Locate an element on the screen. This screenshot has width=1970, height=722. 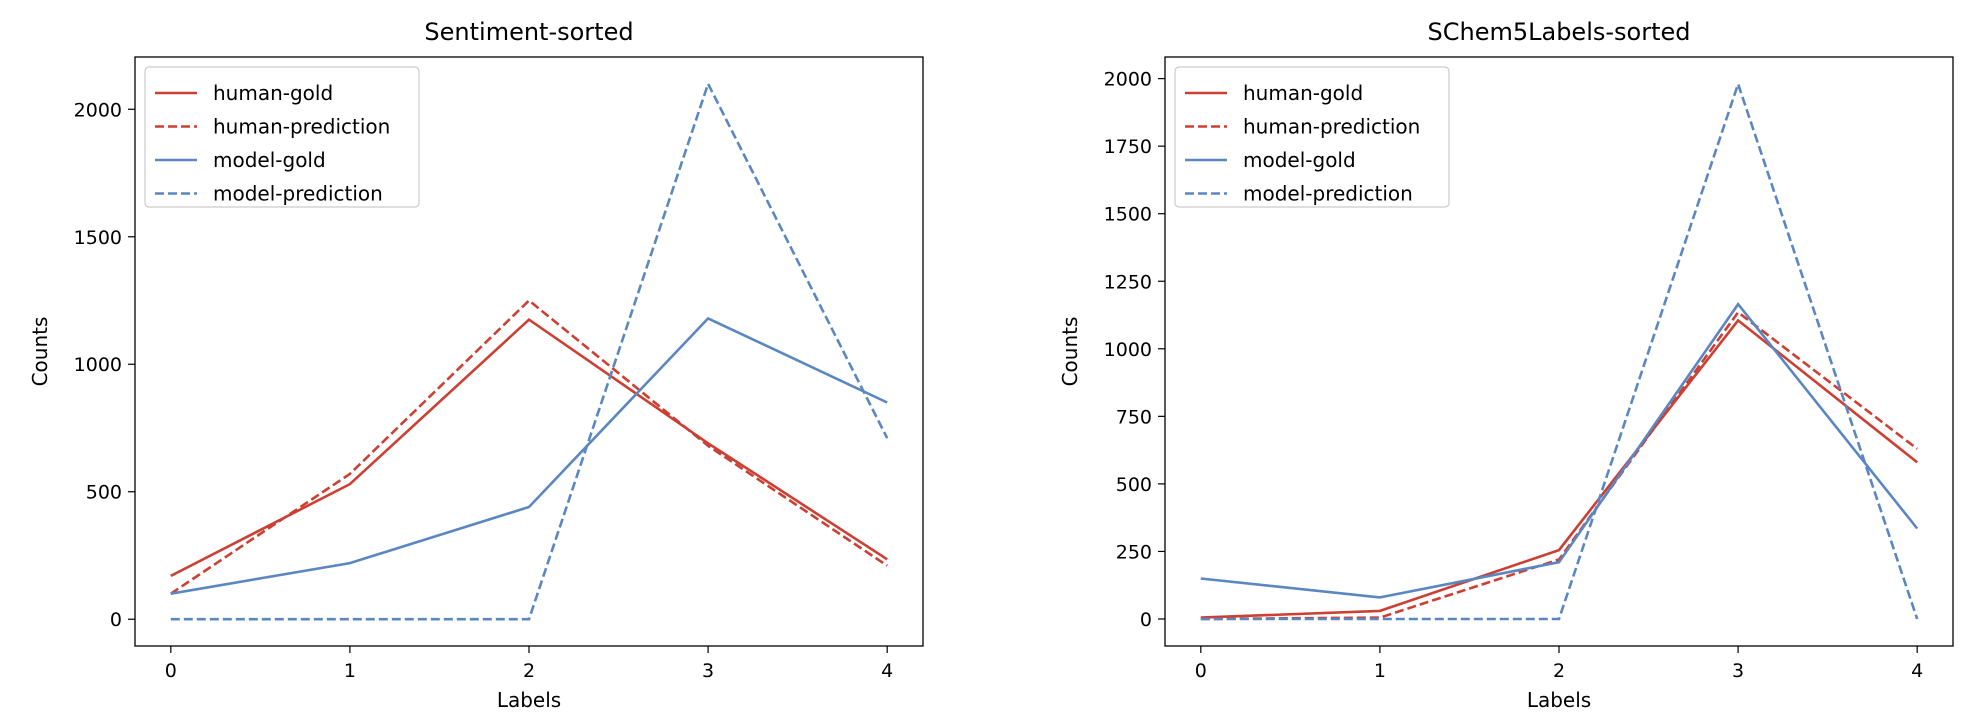
y-tick-label: 250 is located at coordinates (1134, 552).